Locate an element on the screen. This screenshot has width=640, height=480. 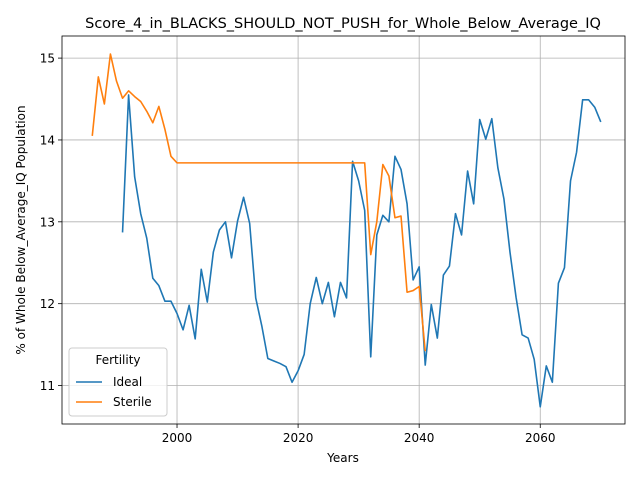
y-tick-label: 11 is located at coordinates (47, 386).